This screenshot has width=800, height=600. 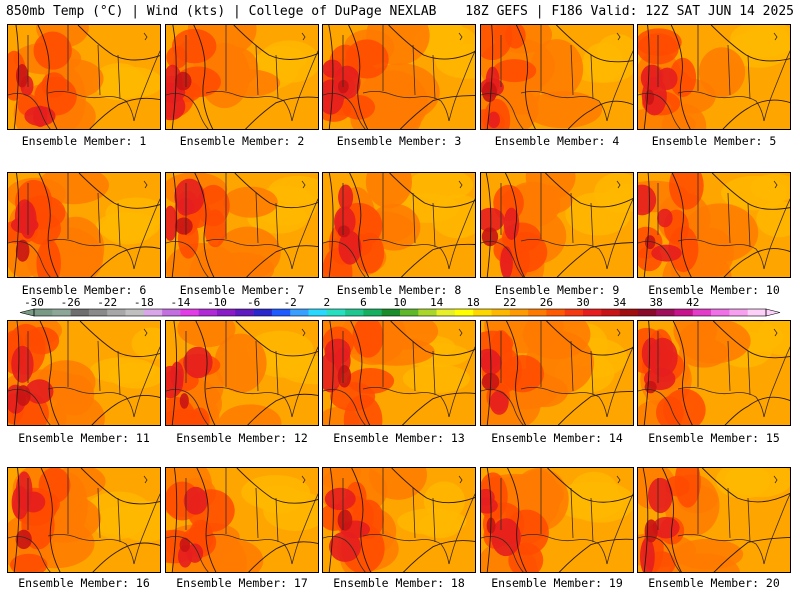 I want to click on colorbar-tick-label: -6, so click(x=253, y=302).